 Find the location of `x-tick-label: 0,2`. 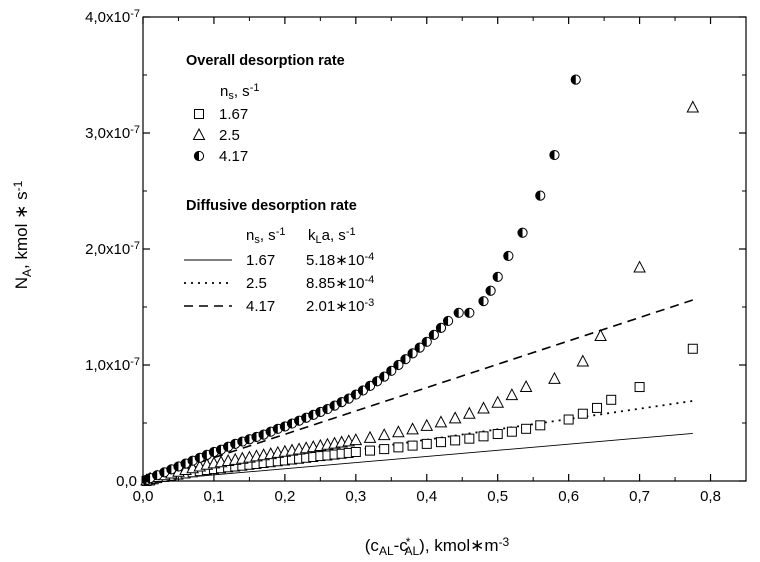

x-tick-label: 0,2 is located at coordinates (284, 496).